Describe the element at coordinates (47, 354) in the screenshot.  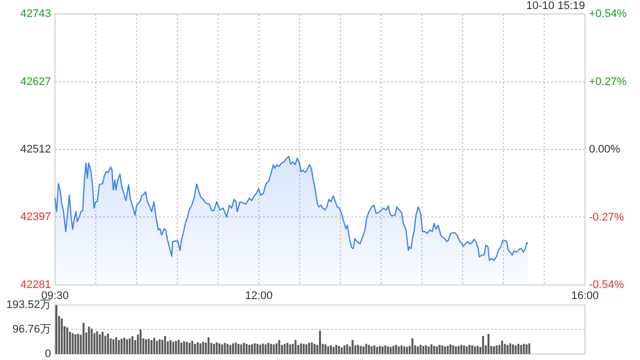
I see `y-tick-label: 0` at that location.